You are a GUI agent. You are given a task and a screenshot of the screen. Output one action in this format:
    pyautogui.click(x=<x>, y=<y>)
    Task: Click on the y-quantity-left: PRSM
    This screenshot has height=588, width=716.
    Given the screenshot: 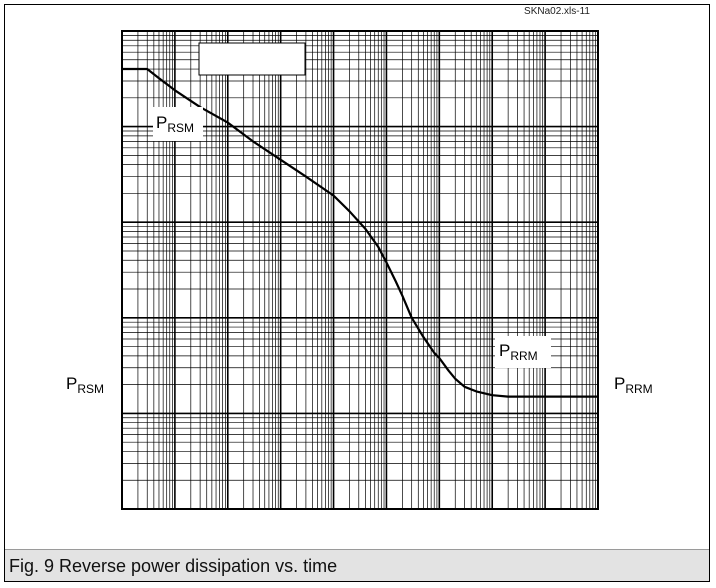 What is the action you would take?
    pyautogui.click(x=85, y=385)
    